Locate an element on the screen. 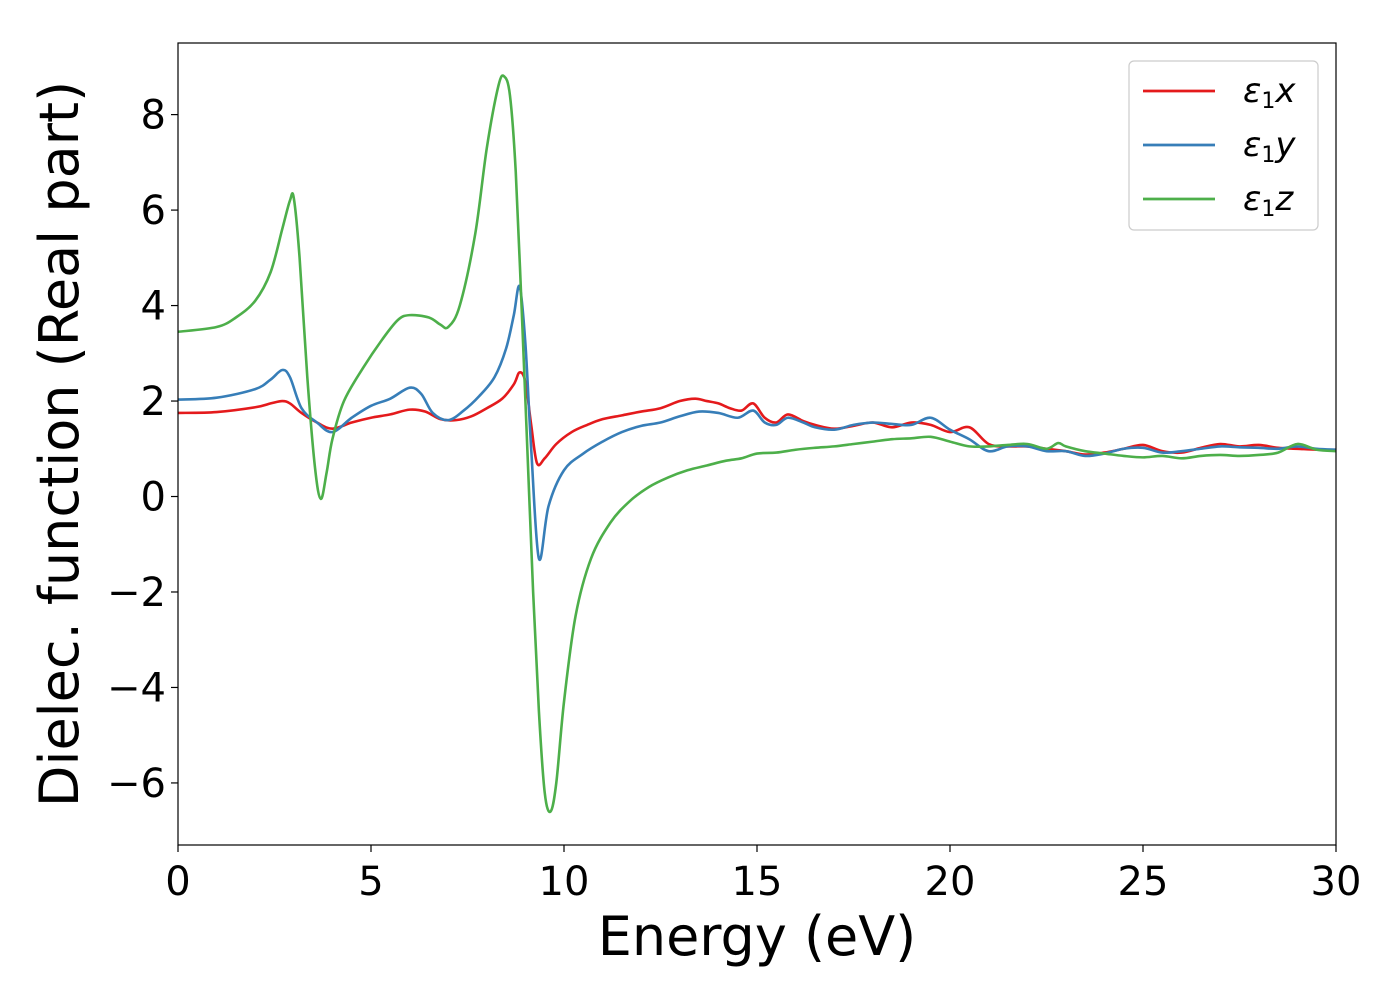 This screenshot has height=1000, width=1400. x-tick-label: 15 is located at coordinates (757, 882).